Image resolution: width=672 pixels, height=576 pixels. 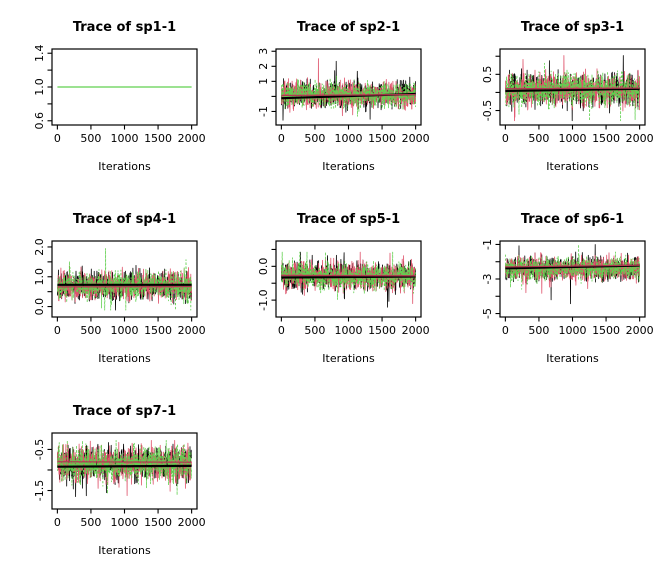 I want to click on y-tick-label: 1.4, so click(x=39, y=53).